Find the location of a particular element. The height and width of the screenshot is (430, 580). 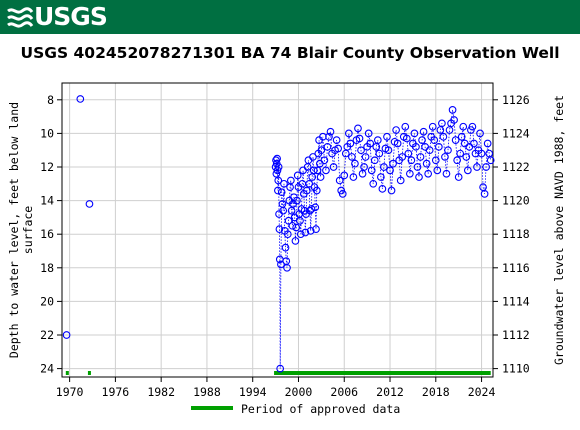

usgs-header-banner: USGS is located at coordinates (290, 17).